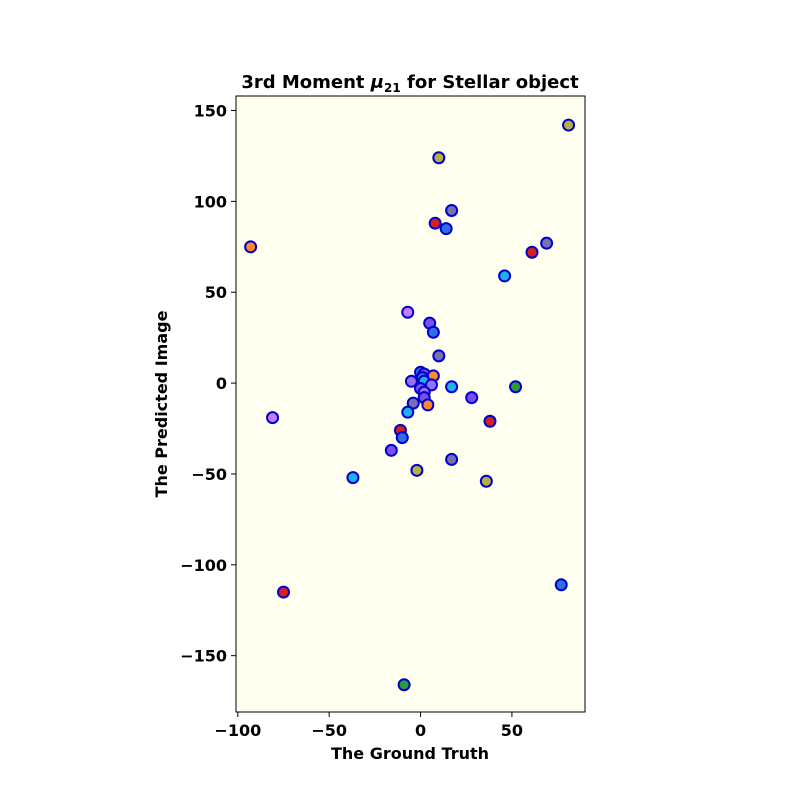  I want to click on chart-title: 3rd Moment μ21 for Stellar object, so click(410, 83).